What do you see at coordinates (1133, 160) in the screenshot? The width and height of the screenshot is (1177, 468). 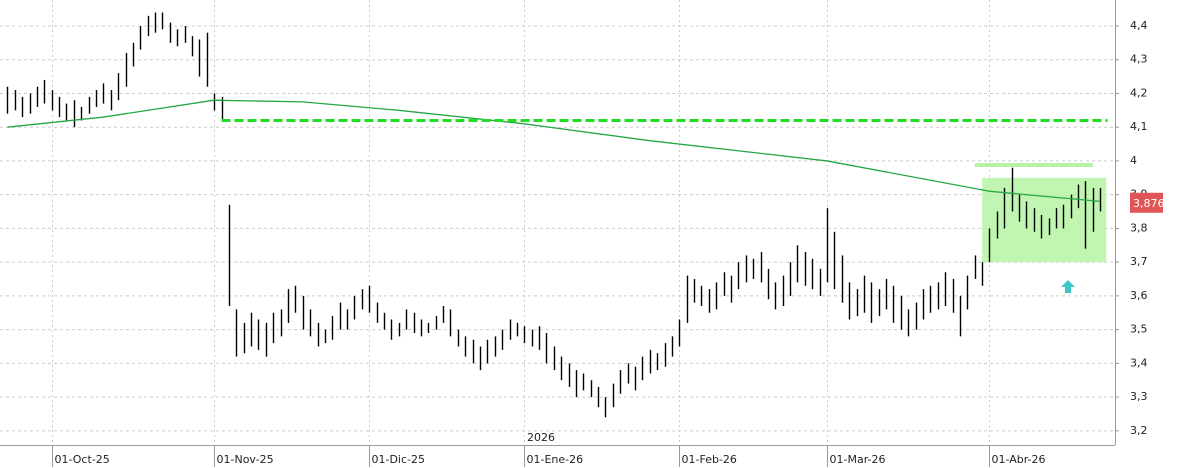 I see `y-tick-label: 4` at bounding box center [1133, 160].